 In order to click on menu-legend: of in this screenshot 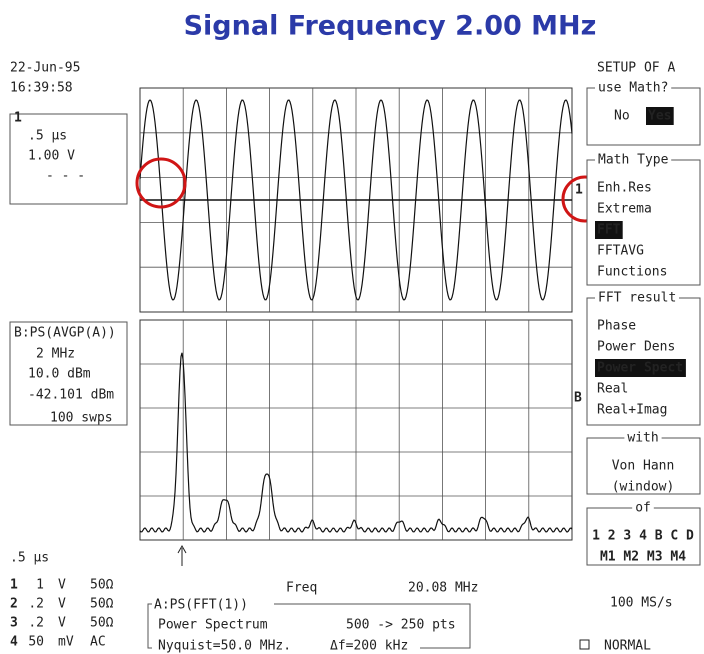, I will do `click(643, 508)`.